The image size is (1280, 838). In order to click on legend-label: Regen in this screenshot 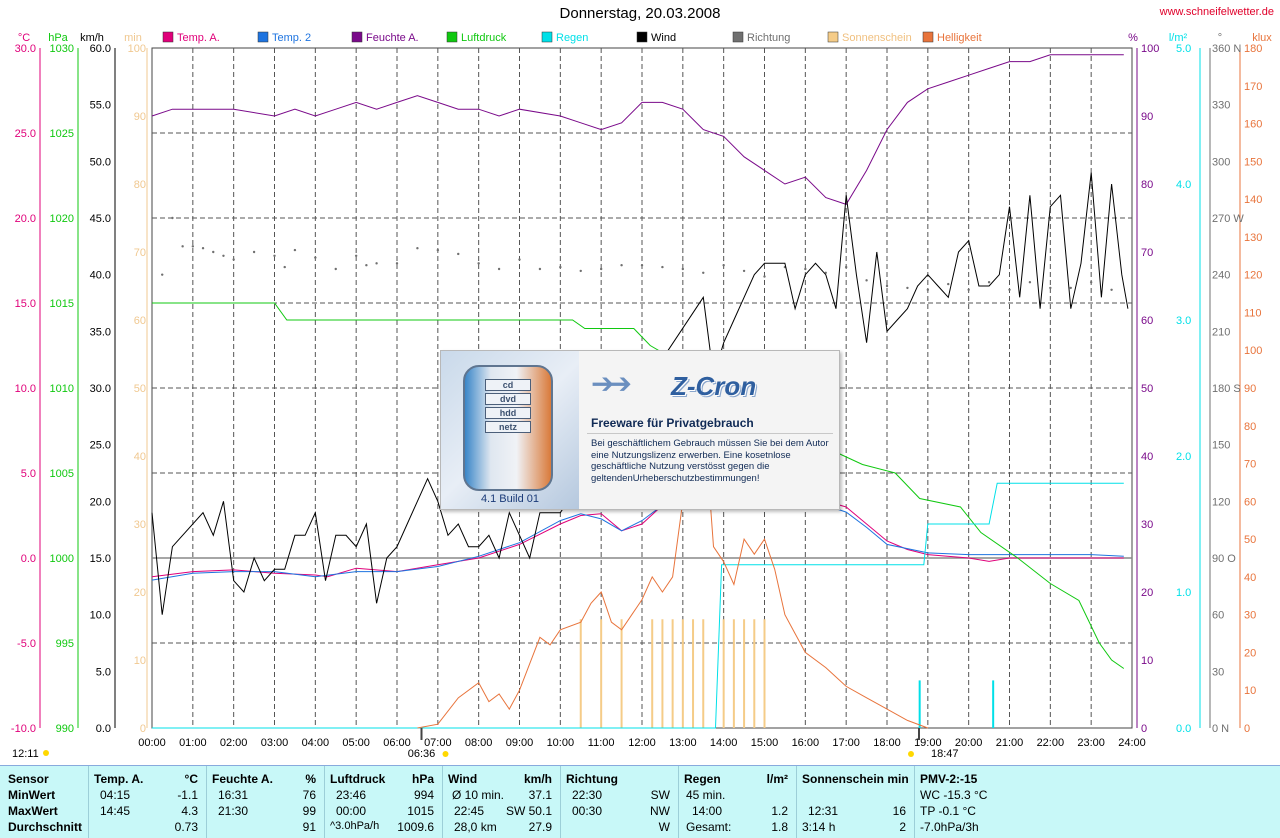, I will do `click(572, 38)`.